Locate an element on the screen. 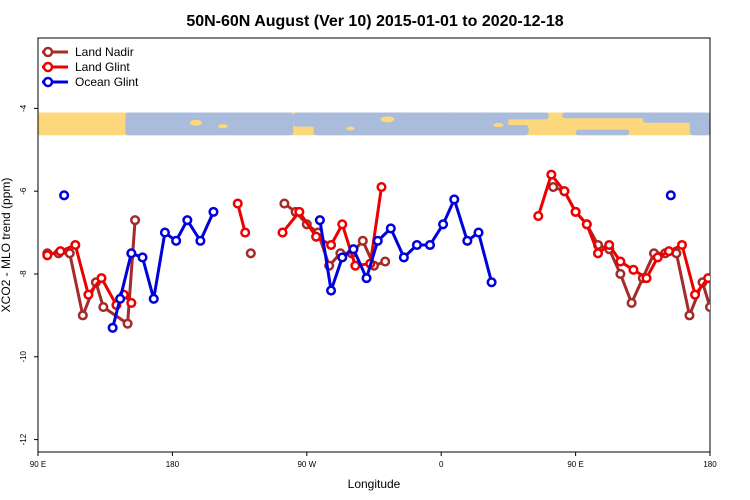 The height and width of the screenshot is (500, 750). y-tick-label: -8 is located at coordinates (23, 274).